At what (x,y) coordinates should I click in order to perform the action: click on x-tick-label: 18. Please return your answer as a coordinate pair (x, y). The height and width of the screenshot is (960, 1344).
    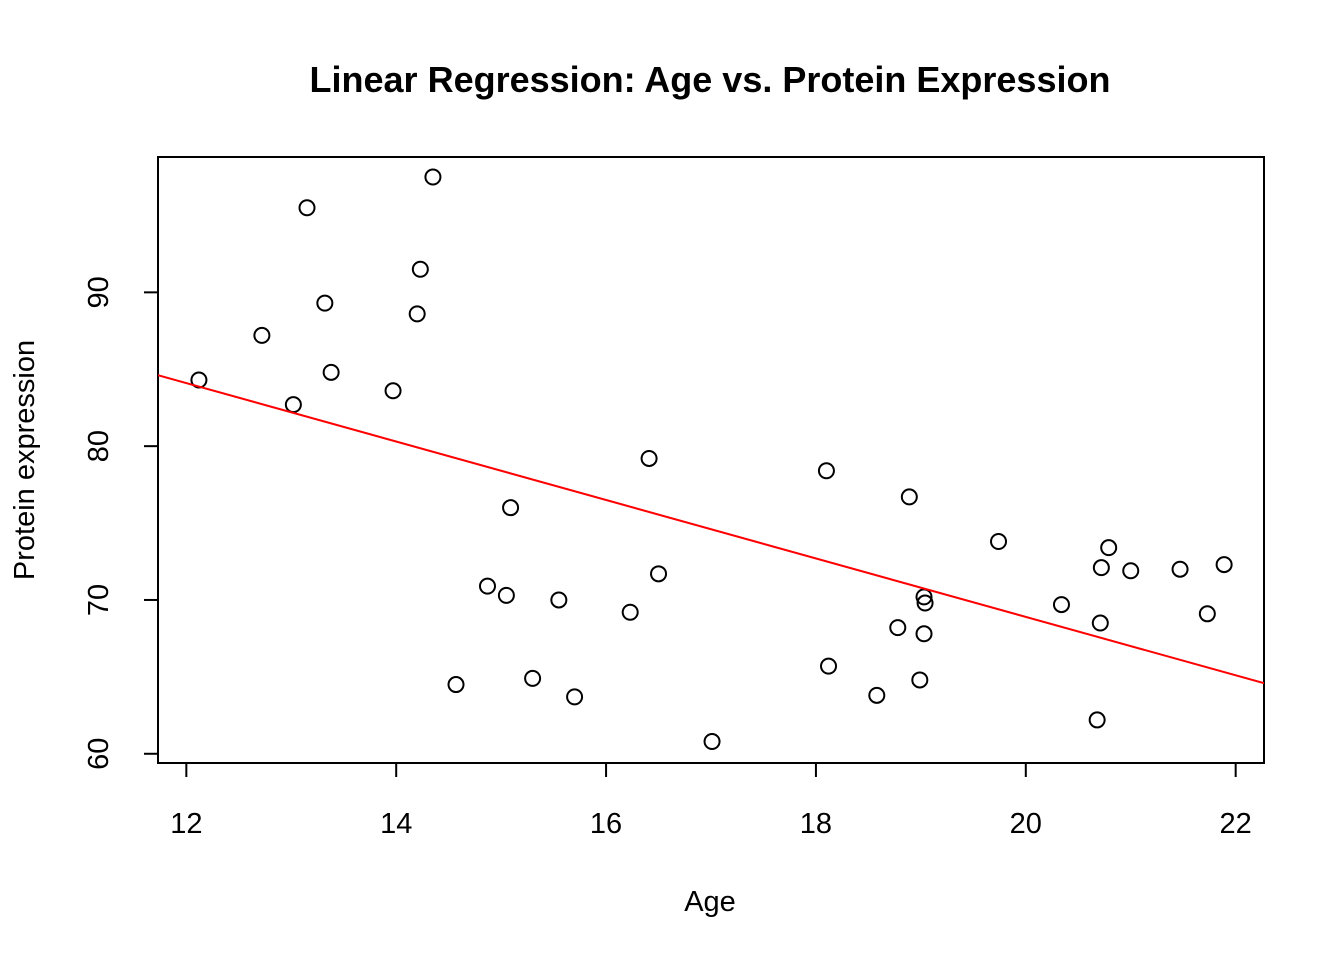
    Looking at the image, I should click on (816, 824).